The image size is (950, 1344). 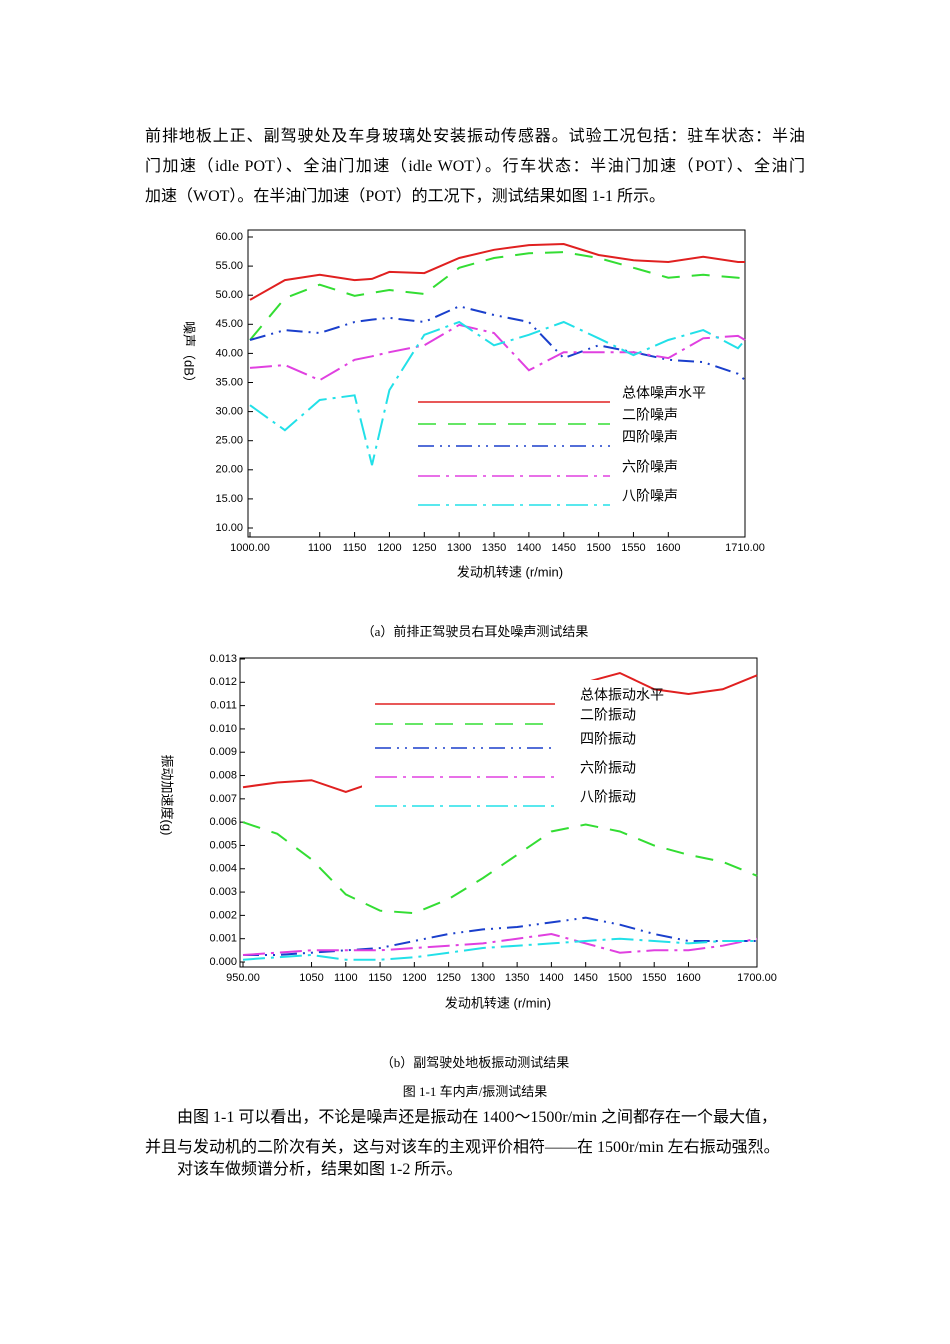 I want to click on legend-label: 二阶噪声, so click(x=650, y=415).